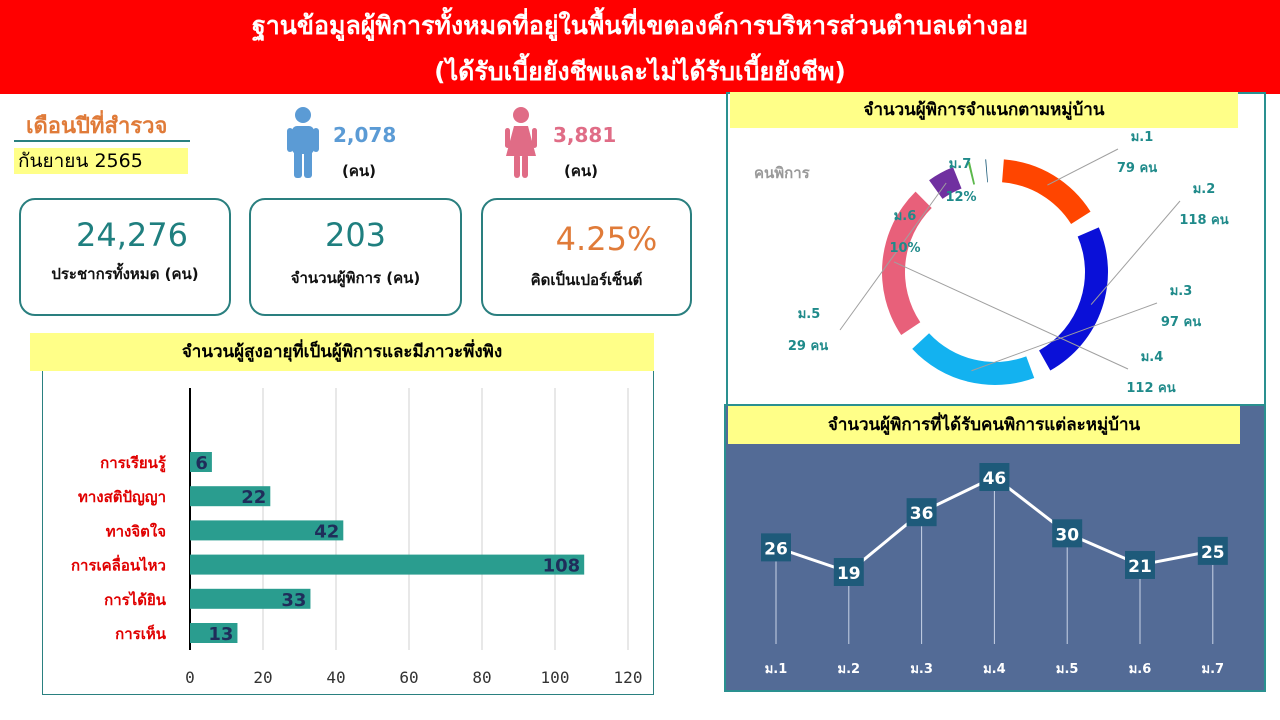 The width and height of the screenshot is (1280, 720). Describe the element at coordinates (190, 677) in the screenshot. I see `bar-x-tick-label: 0` at that location.